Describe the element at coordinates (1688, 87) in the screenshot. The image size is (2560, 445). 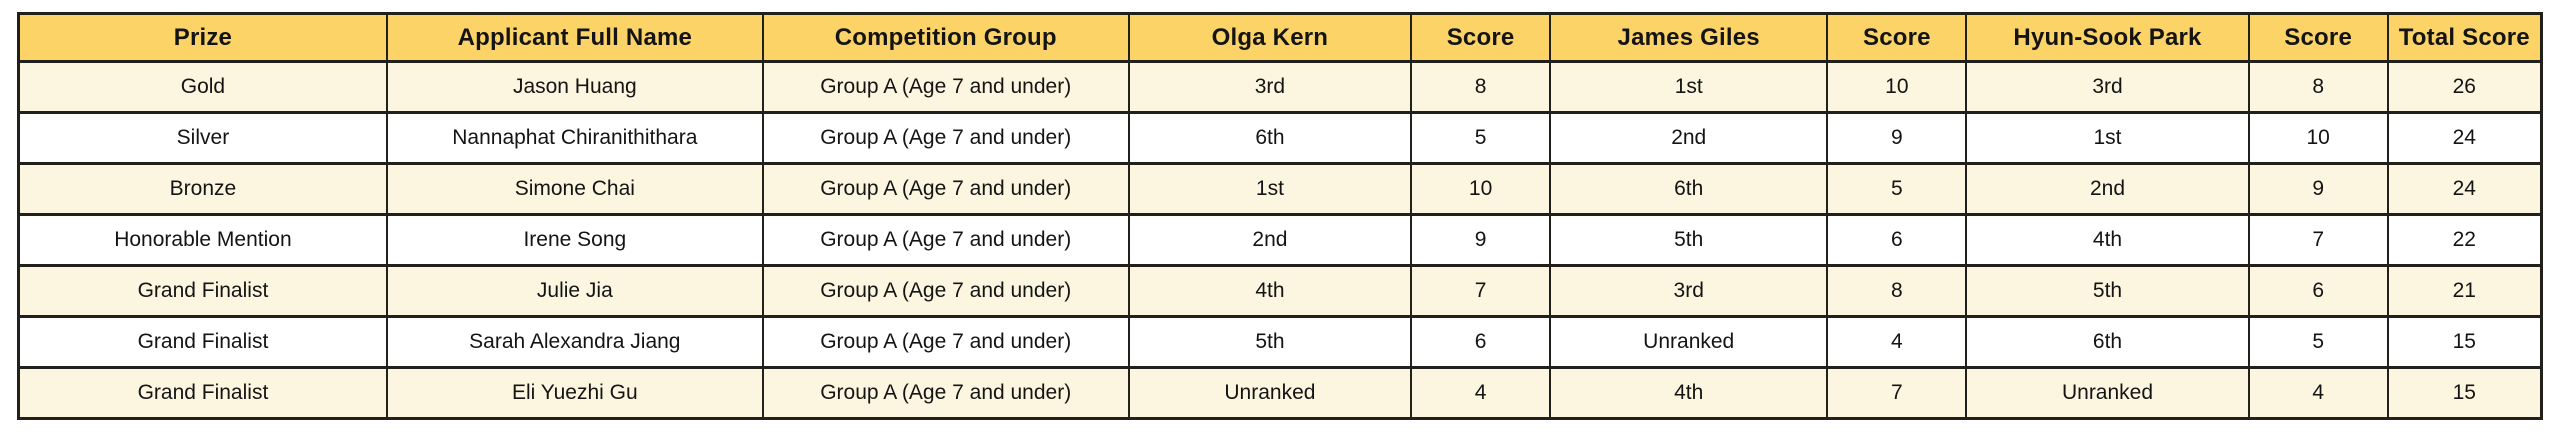
I see `cell-james-giles-rank: 1st` at that location.